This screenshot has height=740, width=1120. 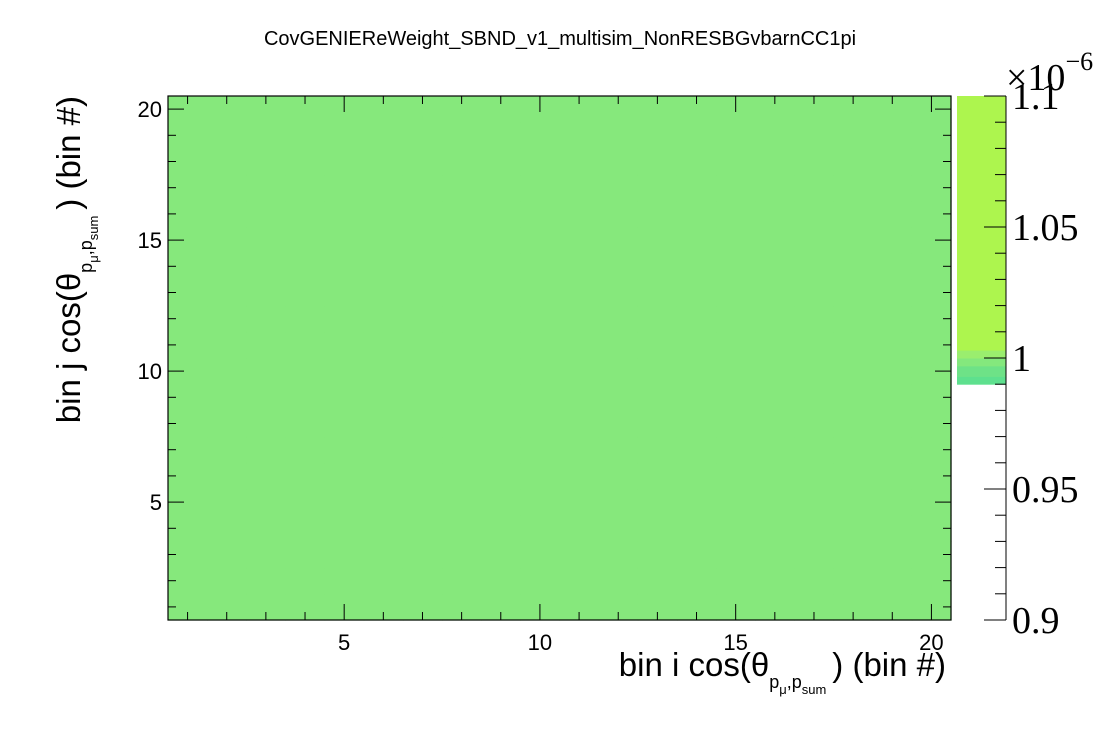 I want to click on z-tick-label: 1.05, so click(x=1045, y=228).